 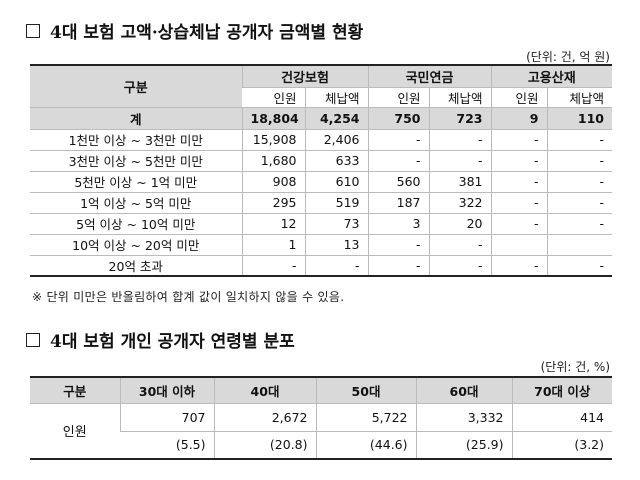 I want to click on cell: 3,332, so click(x=463, y=417).